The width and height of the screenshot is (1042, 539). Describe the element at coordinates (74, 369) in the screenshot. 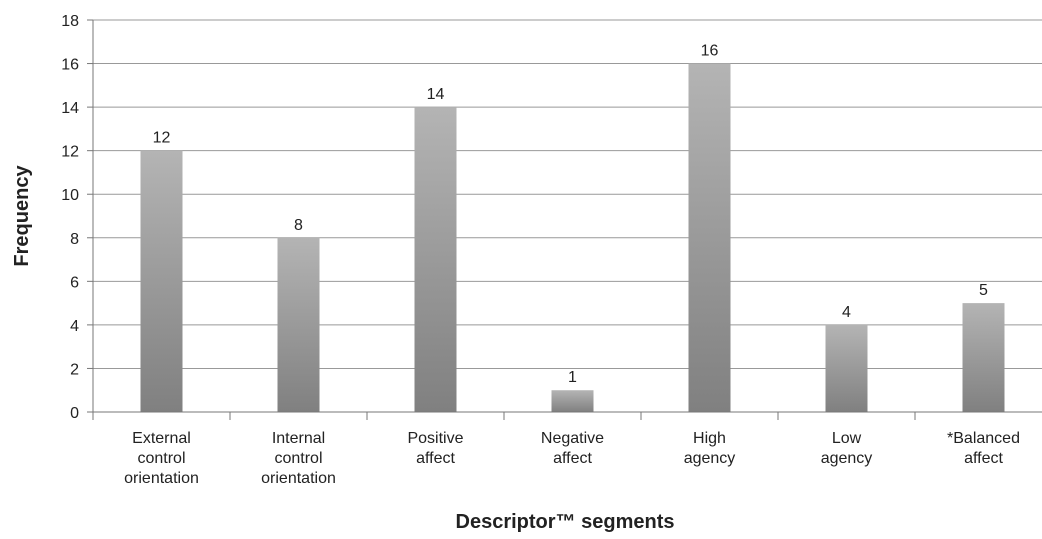

I see `y-tick-label: 2` at that location.